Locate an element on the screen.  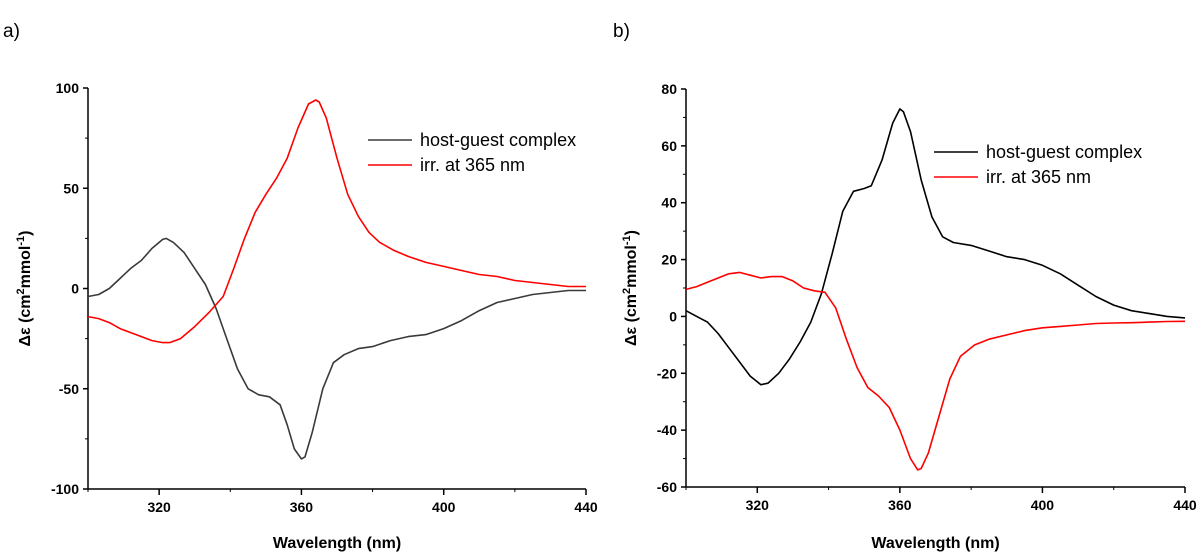
y-tick-label: -60 is located at coordinates (667, 487).